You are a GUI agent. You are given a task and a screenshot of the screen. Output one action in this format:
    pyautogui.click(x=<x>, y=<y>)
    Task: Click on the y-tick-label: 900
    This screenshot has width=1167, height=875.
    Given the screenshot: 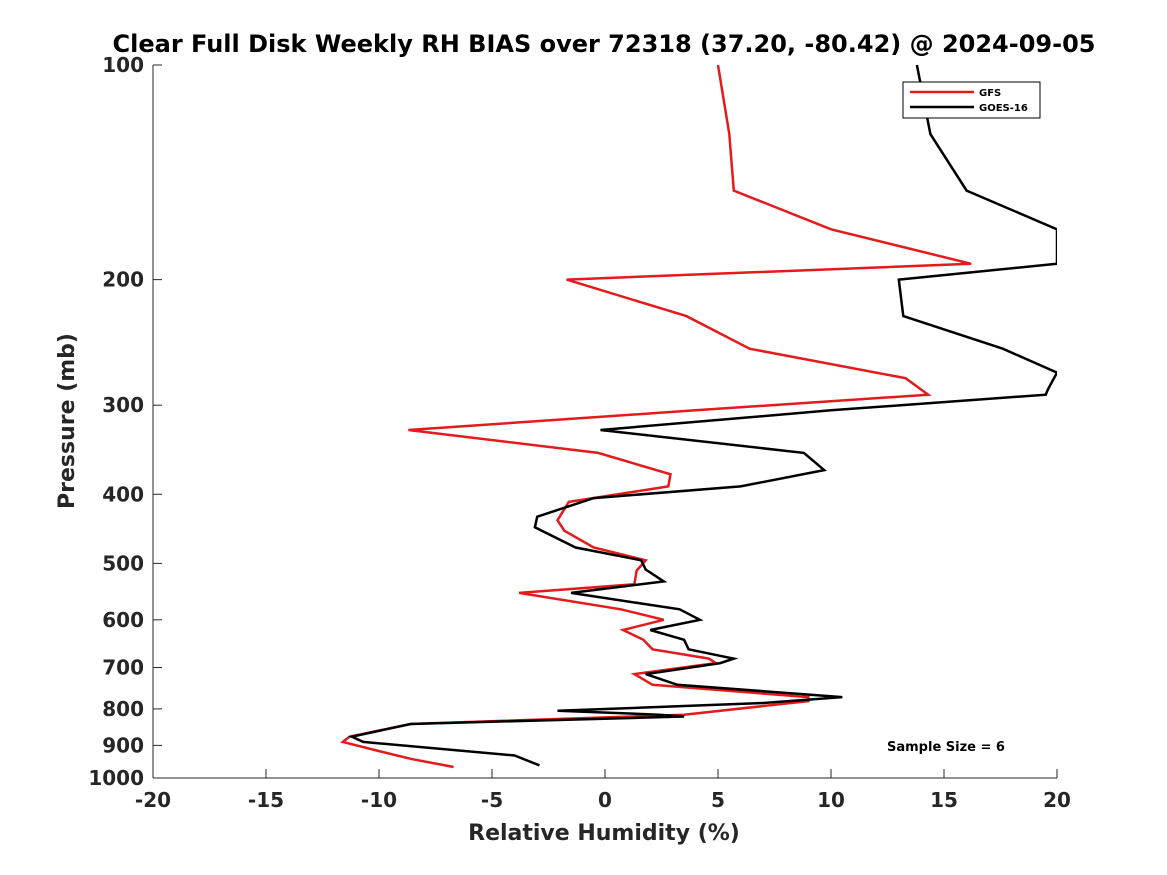 What is the action you would take?
    pyautogui.click(x=123, y=745)
    